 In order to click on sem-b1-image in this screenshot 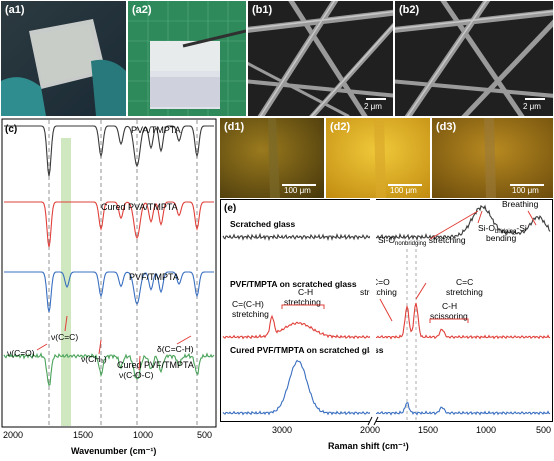, I will do `click(320, 58)`.